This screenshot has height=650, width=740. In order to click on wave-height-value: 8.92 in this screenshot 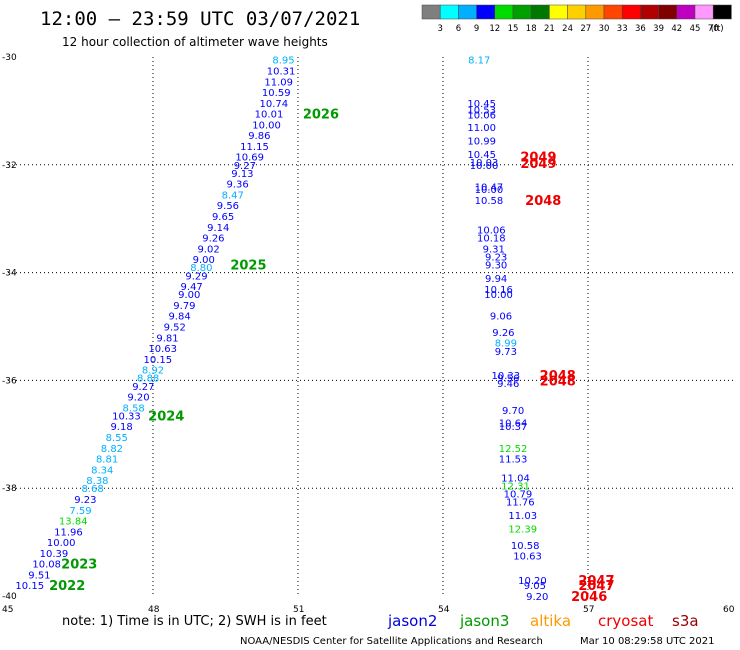, I will do `click(153, 371)`.